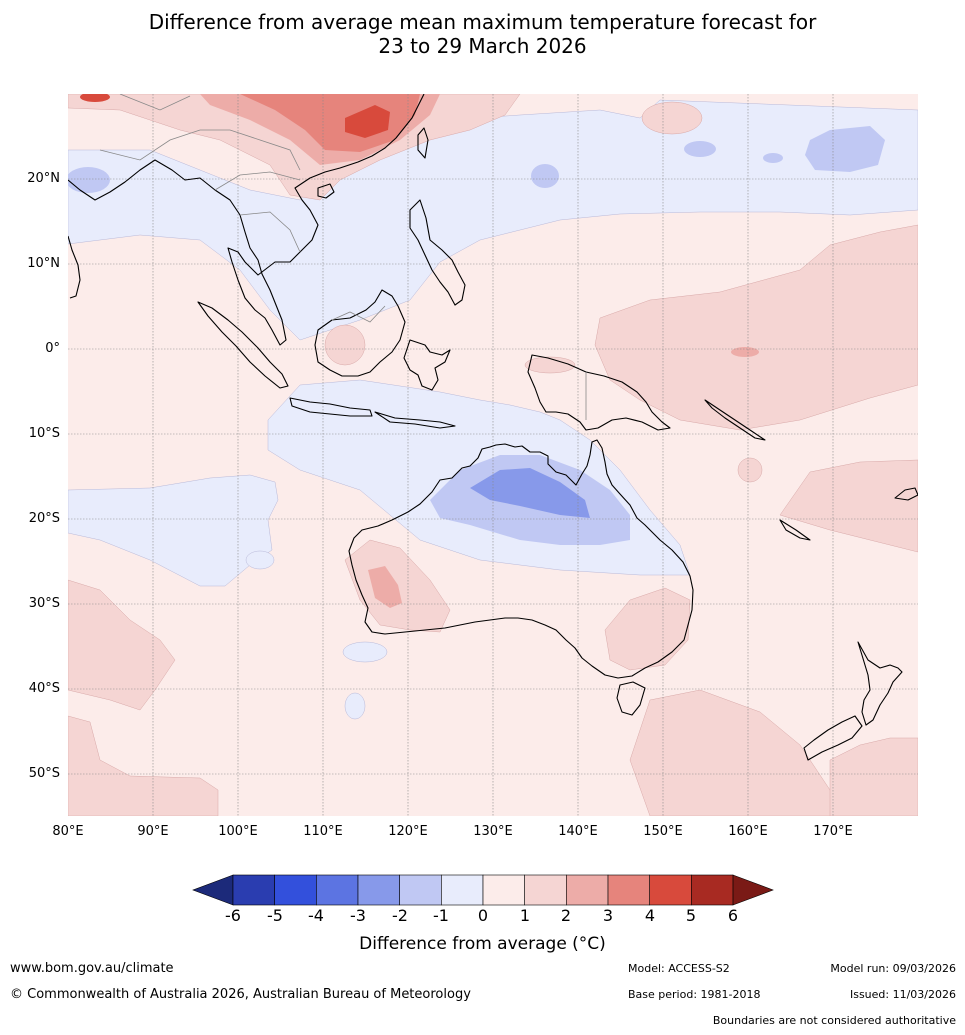 Image resolution: width=965 pixels, height=1035 pixels. Describe the element at coordinates (650, 915) in the screenshot. I see `colorbar-tick: 4` at that location.